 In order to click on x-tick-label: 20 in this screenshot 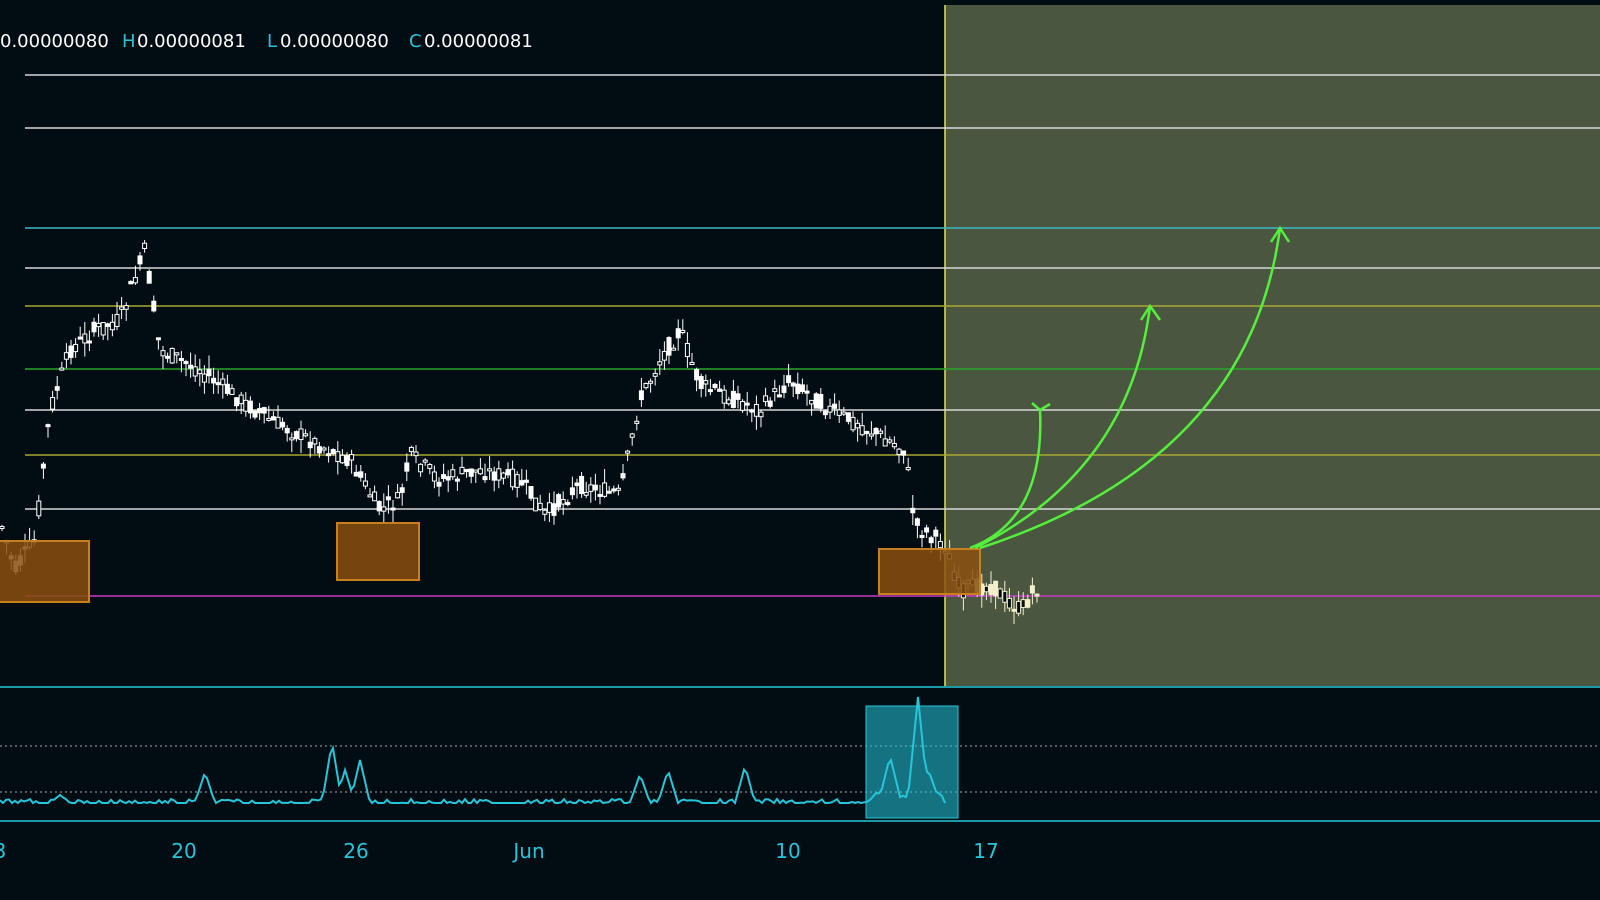, I will do `click(183, 851)`.